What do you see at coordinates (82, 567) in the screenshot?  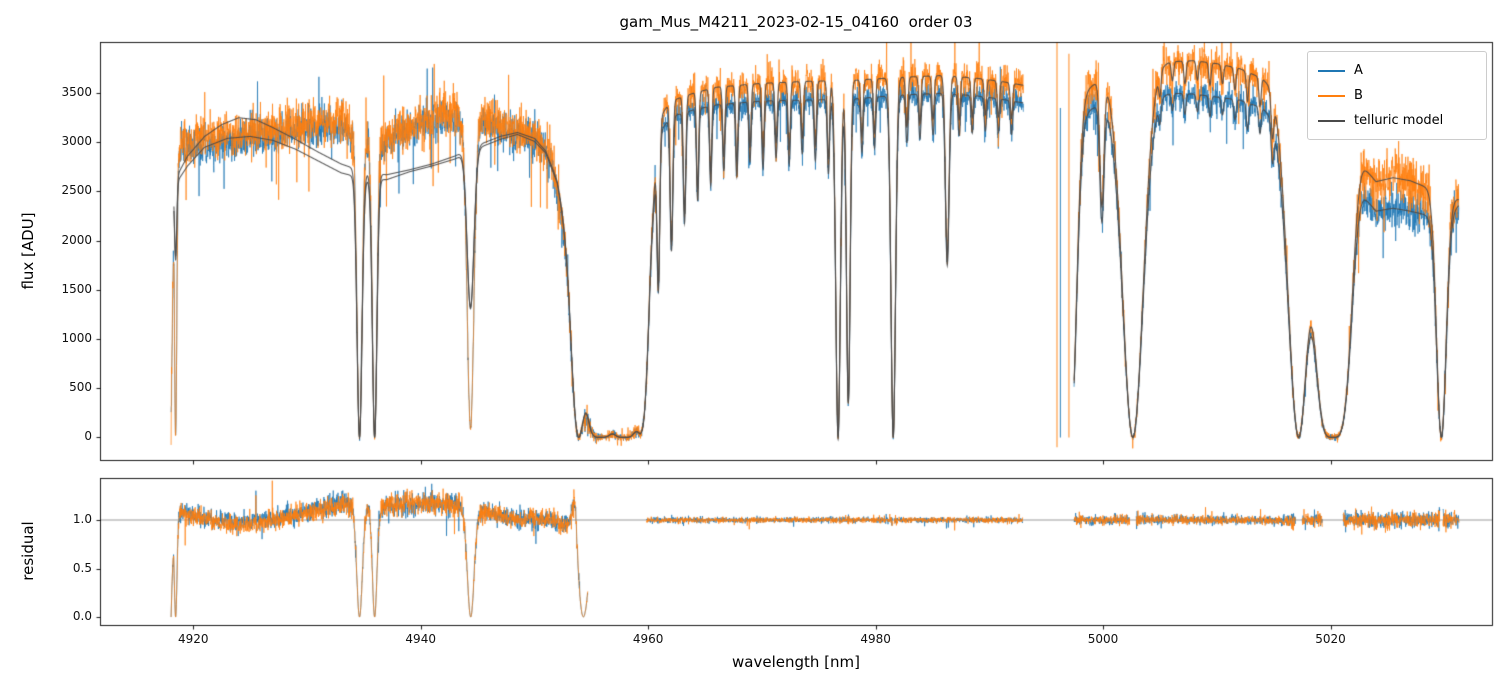 I see `y-tick-label-residual: 0.5` at bounding box center [82, 567].